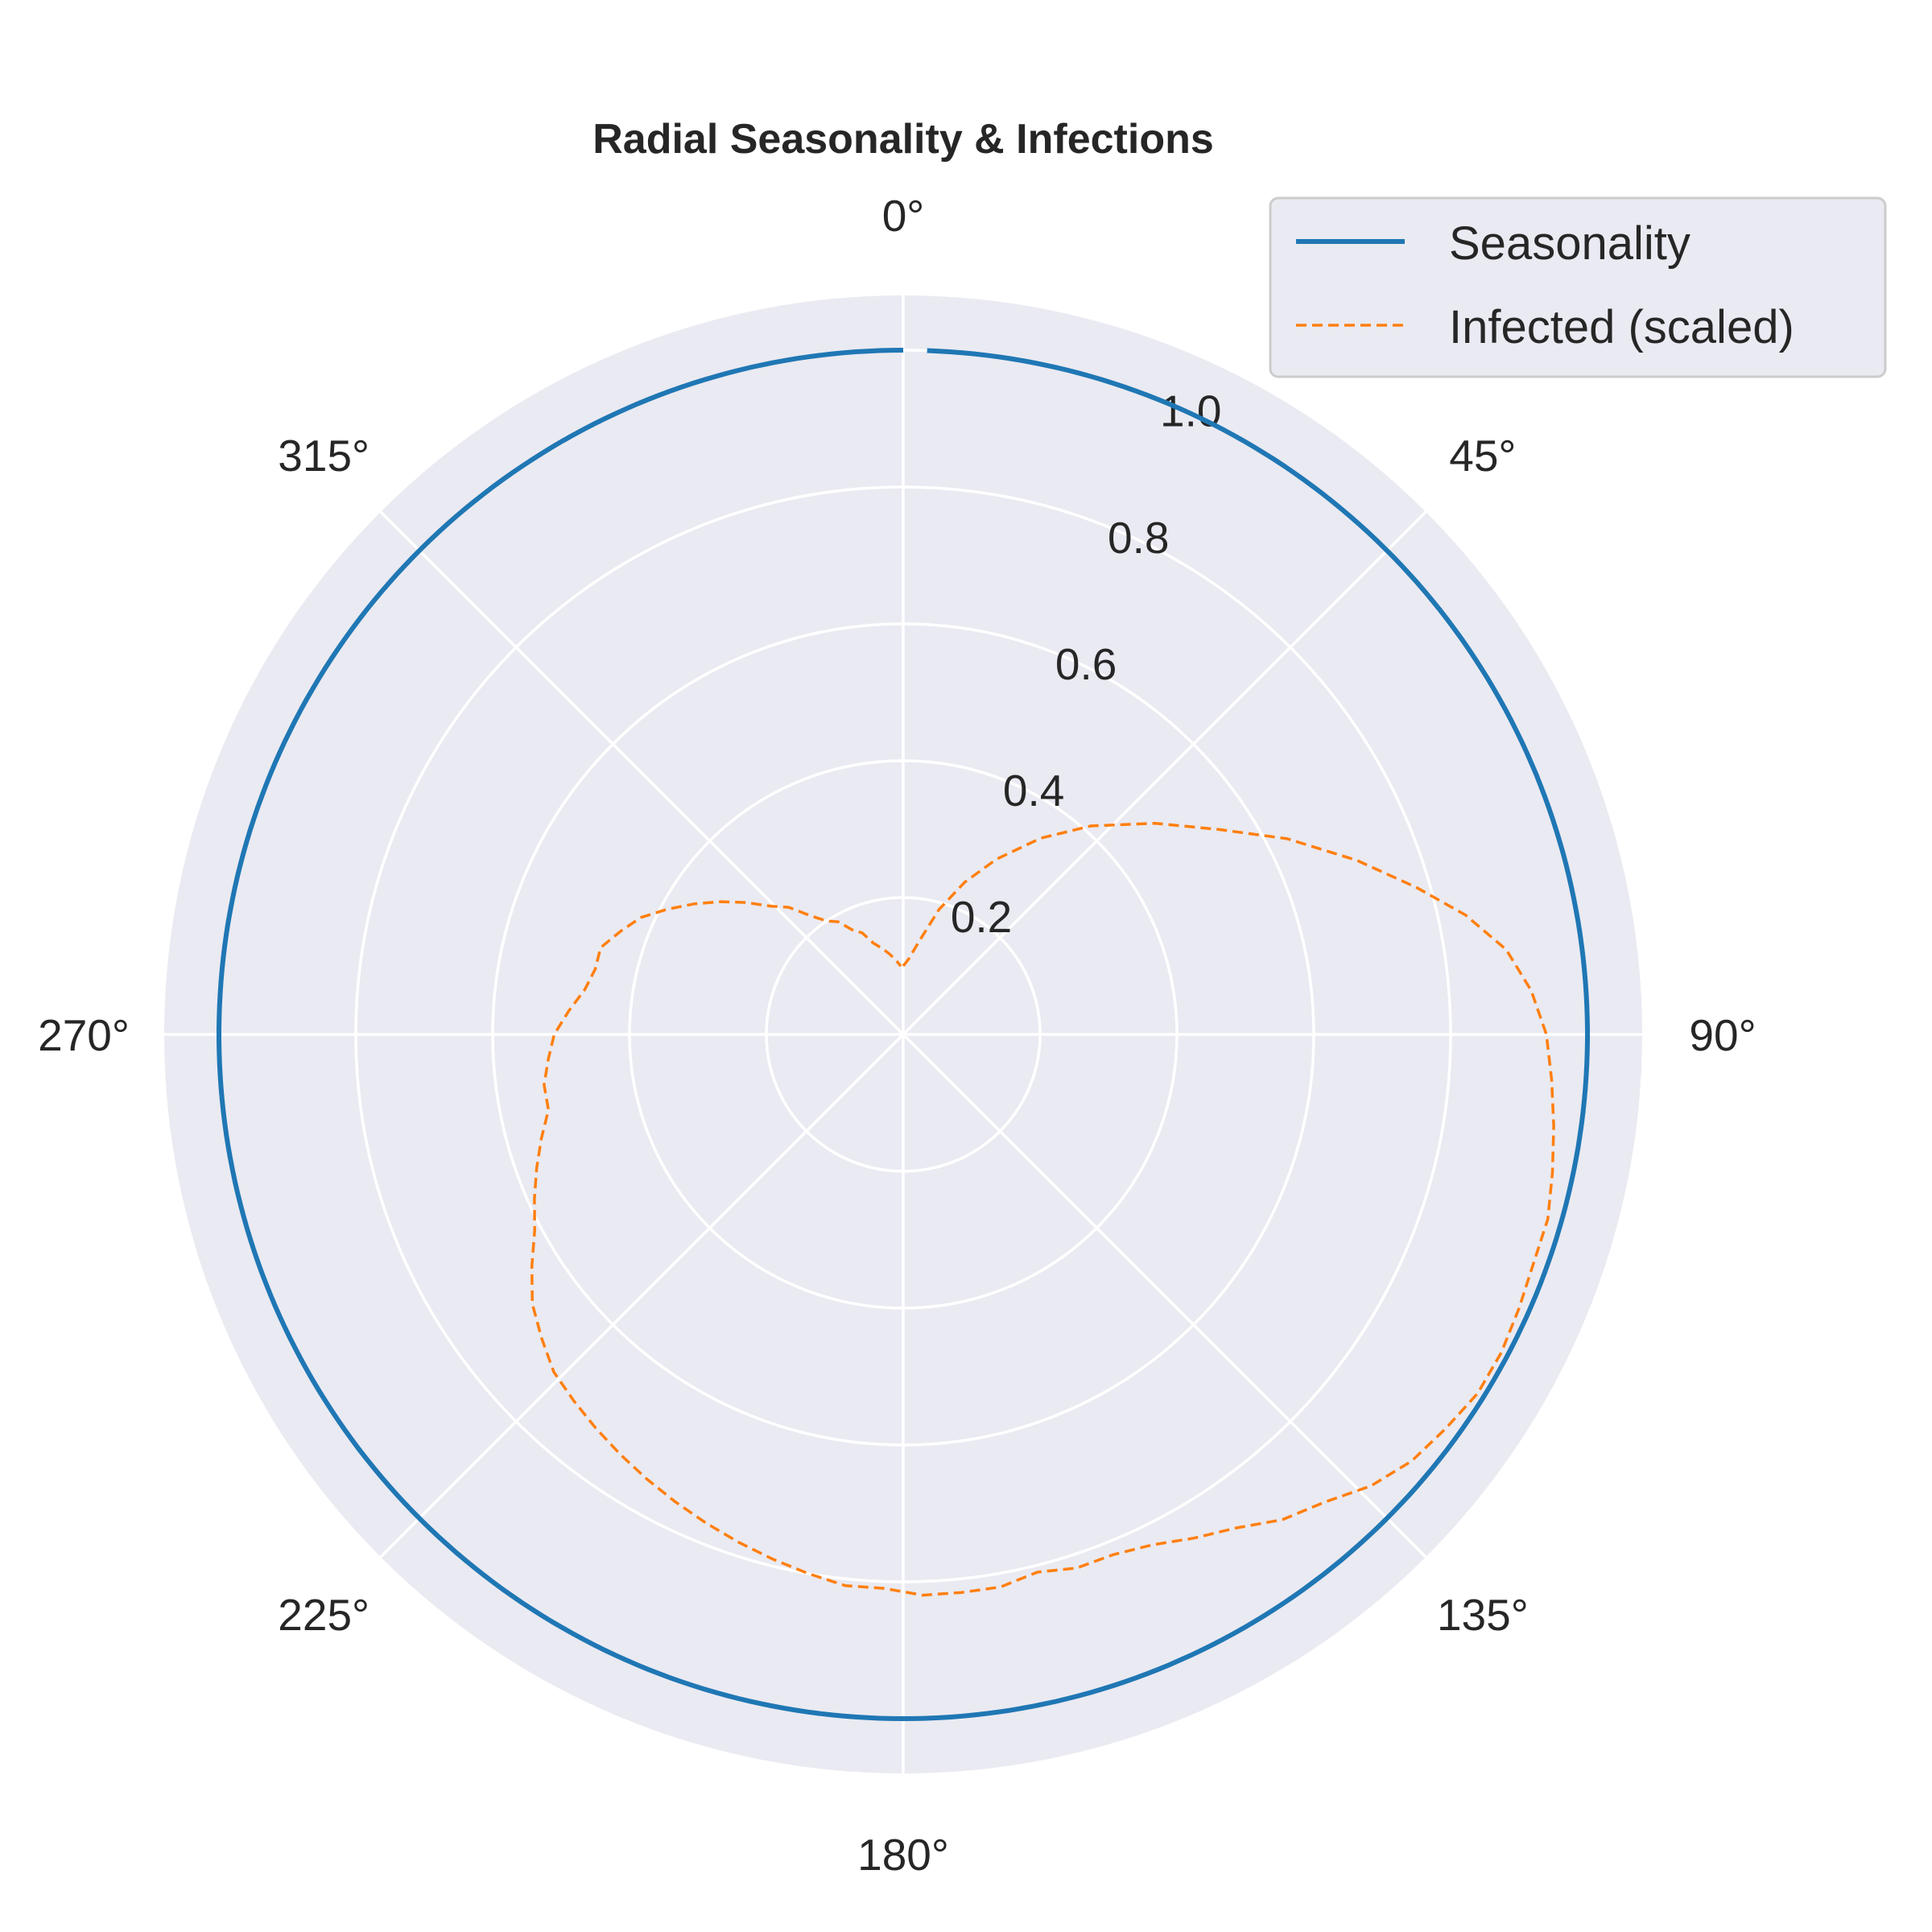 The height and width of the screenshot is (1932, 1932). Describe the element at coordinates (1138, 538) in the screenshot. I see `r-tick-label-3: 0.8` at that location.